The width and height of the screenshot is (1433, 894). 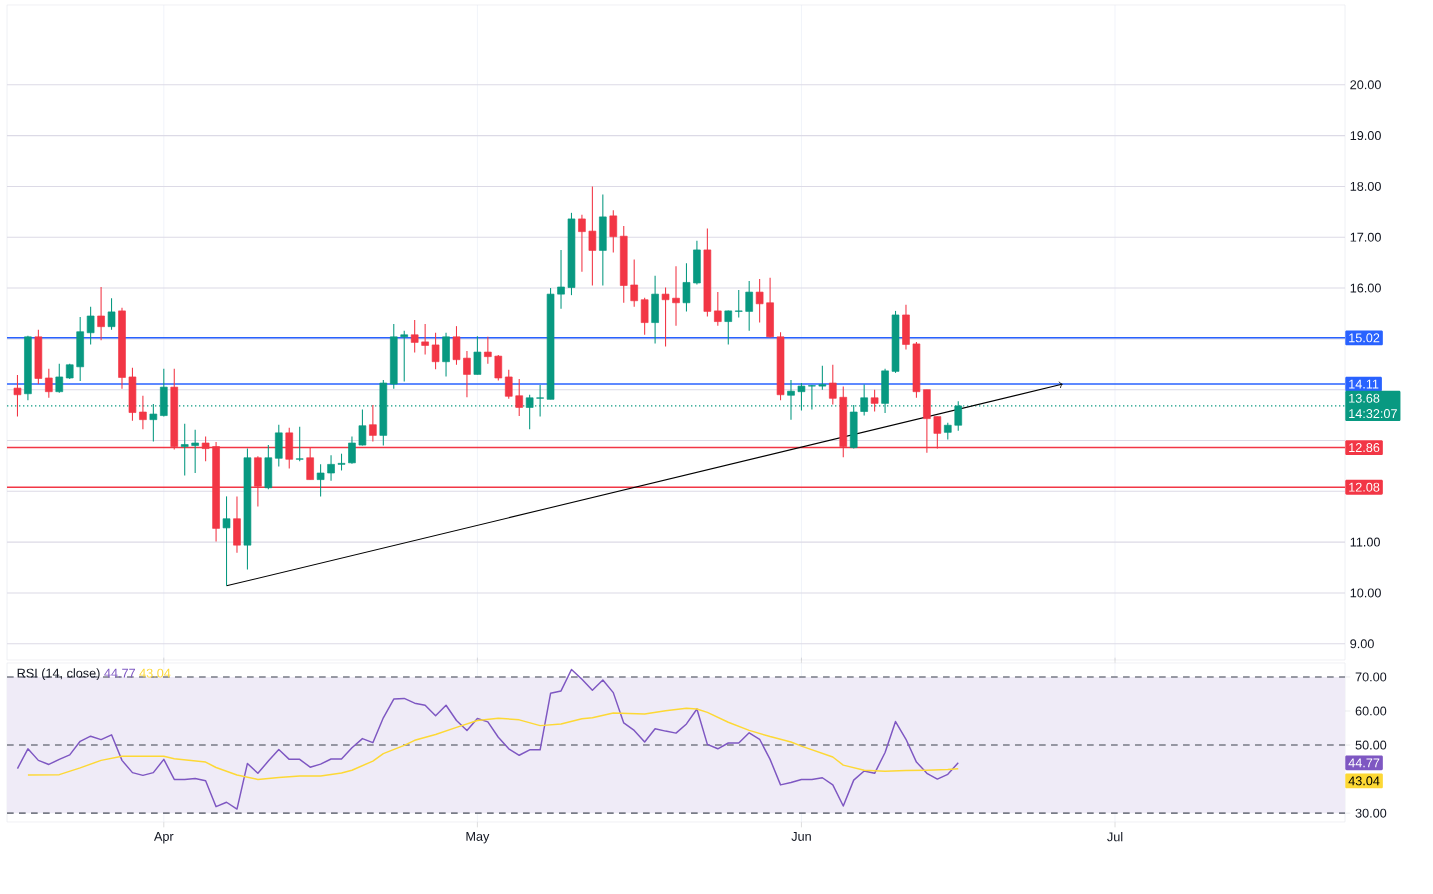 I want to click on text: 44.77, so click(x=1364, y=763).